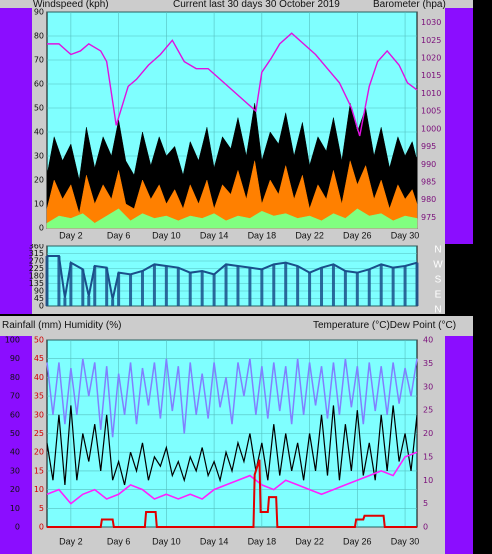  Describe the element at coordinates (39, 489) in the screenshot. I see `rain-tick-label: 10` at that location.